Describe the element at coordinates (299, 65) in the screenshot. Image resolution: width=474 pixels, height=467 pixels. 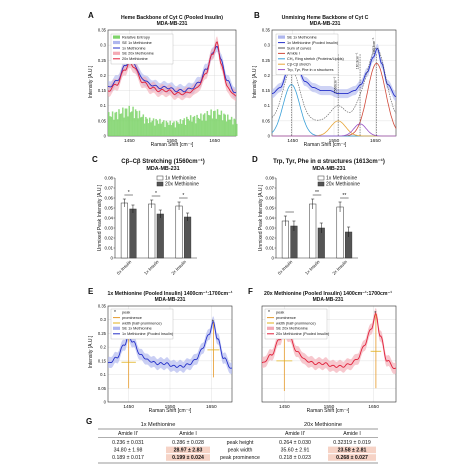
I see `panel-b-legend-label: Cβ-Cβ stretch` at that location.